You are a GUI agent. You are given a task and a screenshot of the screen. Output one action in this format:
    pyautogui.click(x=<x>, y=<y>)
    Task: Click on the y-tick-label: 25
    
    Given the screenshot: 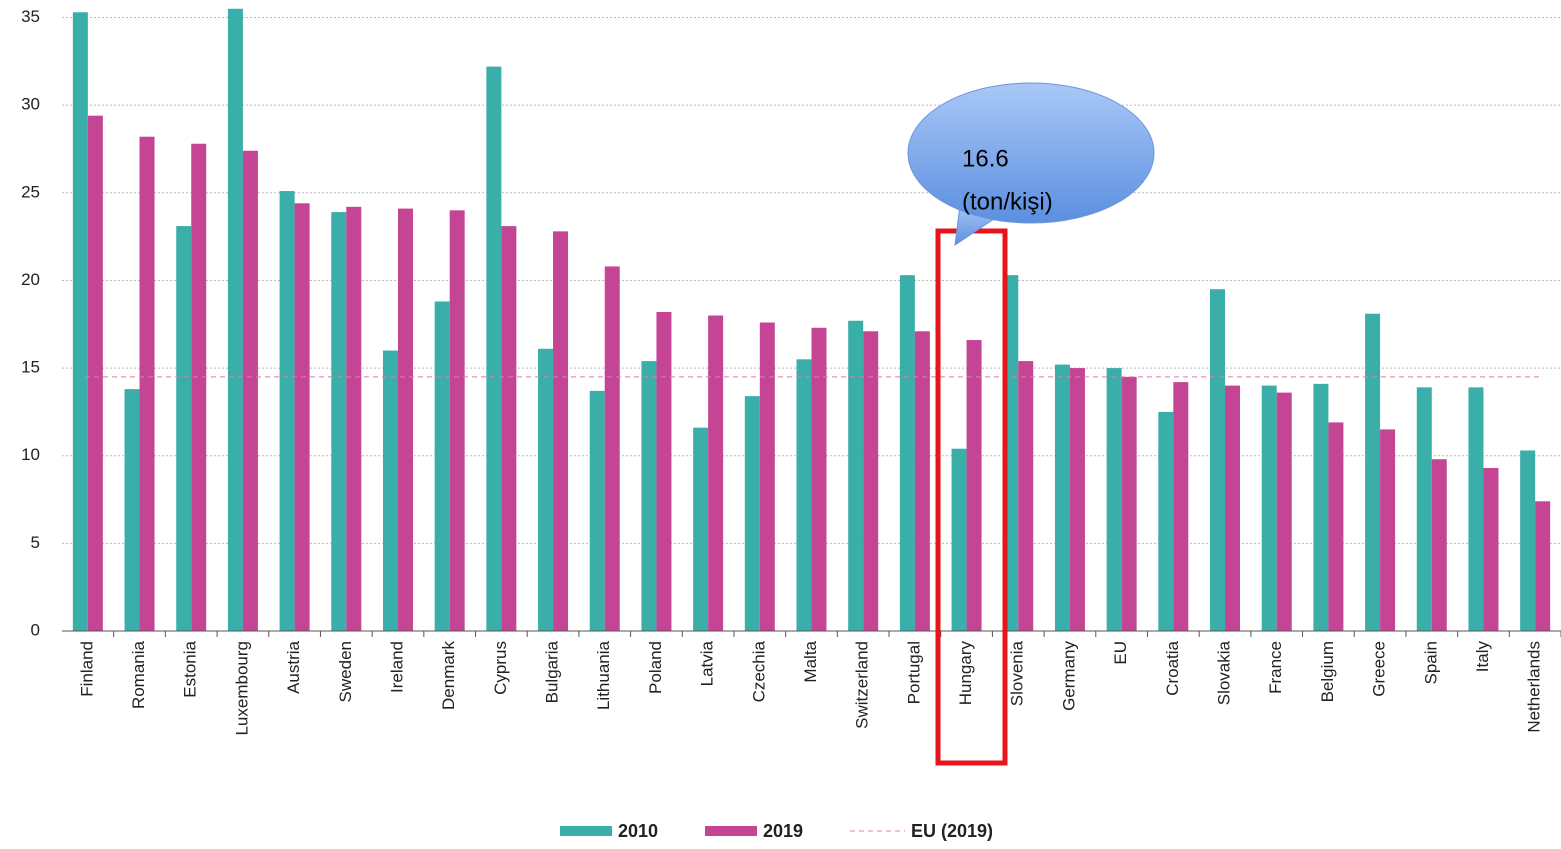 What is the action you would take?
    pyautogui.click(x=30, y=191)
    